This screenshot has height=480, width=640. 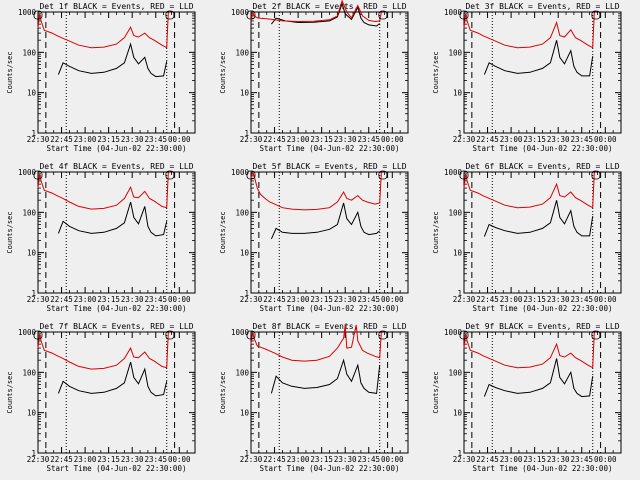 I want to click on panel-title: Det 7f BLACK = Events, RED = LLD, so click(x=116, y=326).